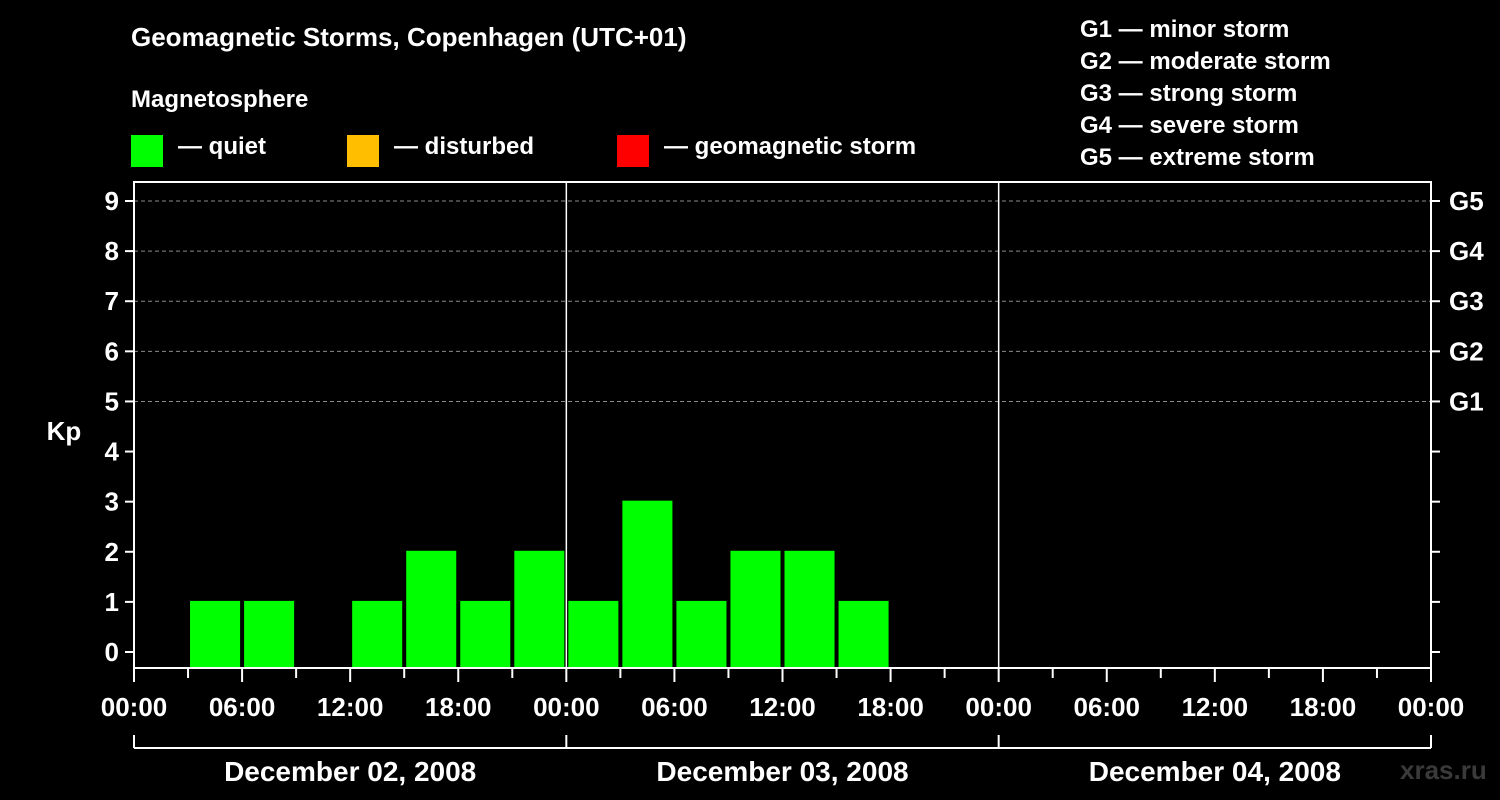 The height and width of the screenshot is (800, 1500). Describe the element at coordinates (1323, 707) in the screenshot. I see `x-tick-label-11: 18:00` at that location.